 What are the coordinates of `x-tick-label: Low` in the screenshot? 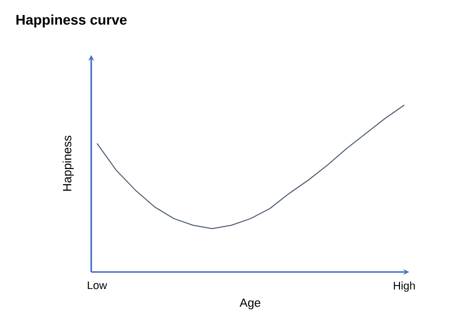 It's located at (98, 286).